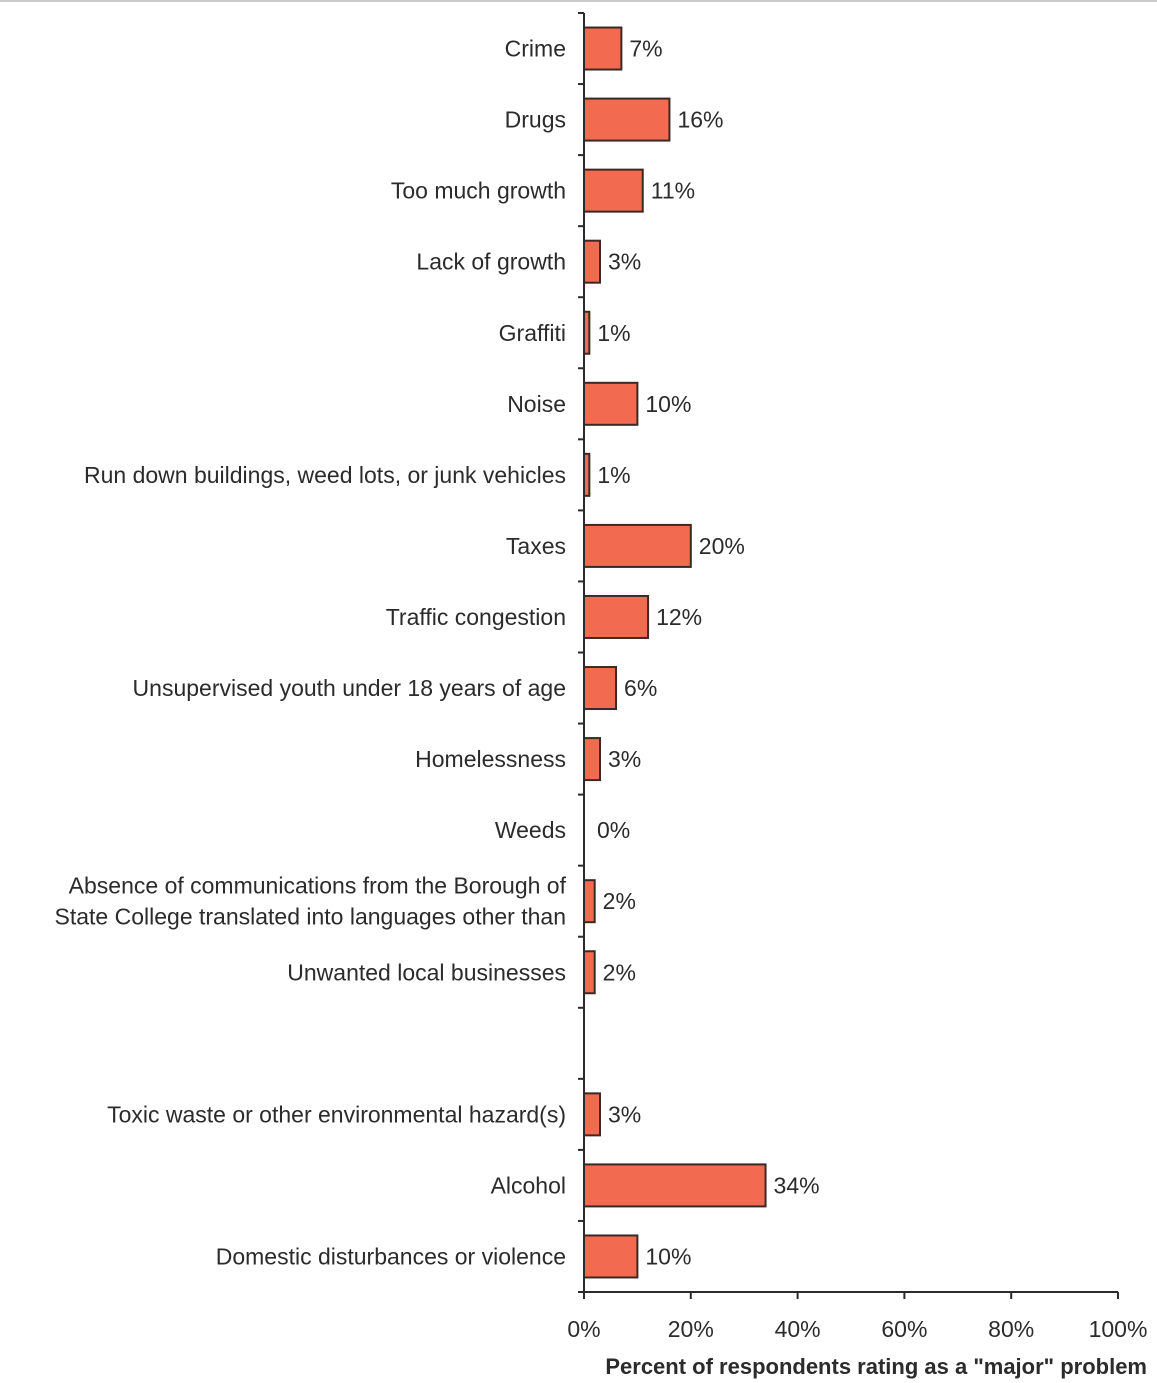 The width and height of the screenshot is (1157, 1383). What do you see at coordinates (1011, 1329) in the screenshot?
I see `x-tick-label: 80%` at bounding box center [1011, 1329].